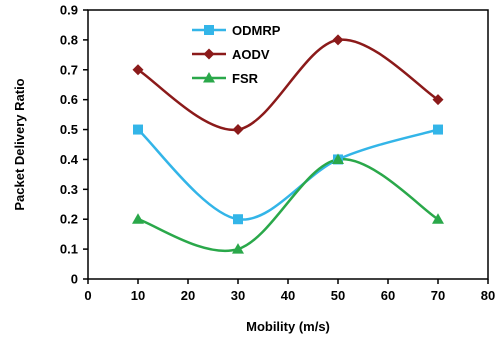 The image size is (498, 339). I want to click on legend-label-odmrp: ODMRP, so click(256, 30).